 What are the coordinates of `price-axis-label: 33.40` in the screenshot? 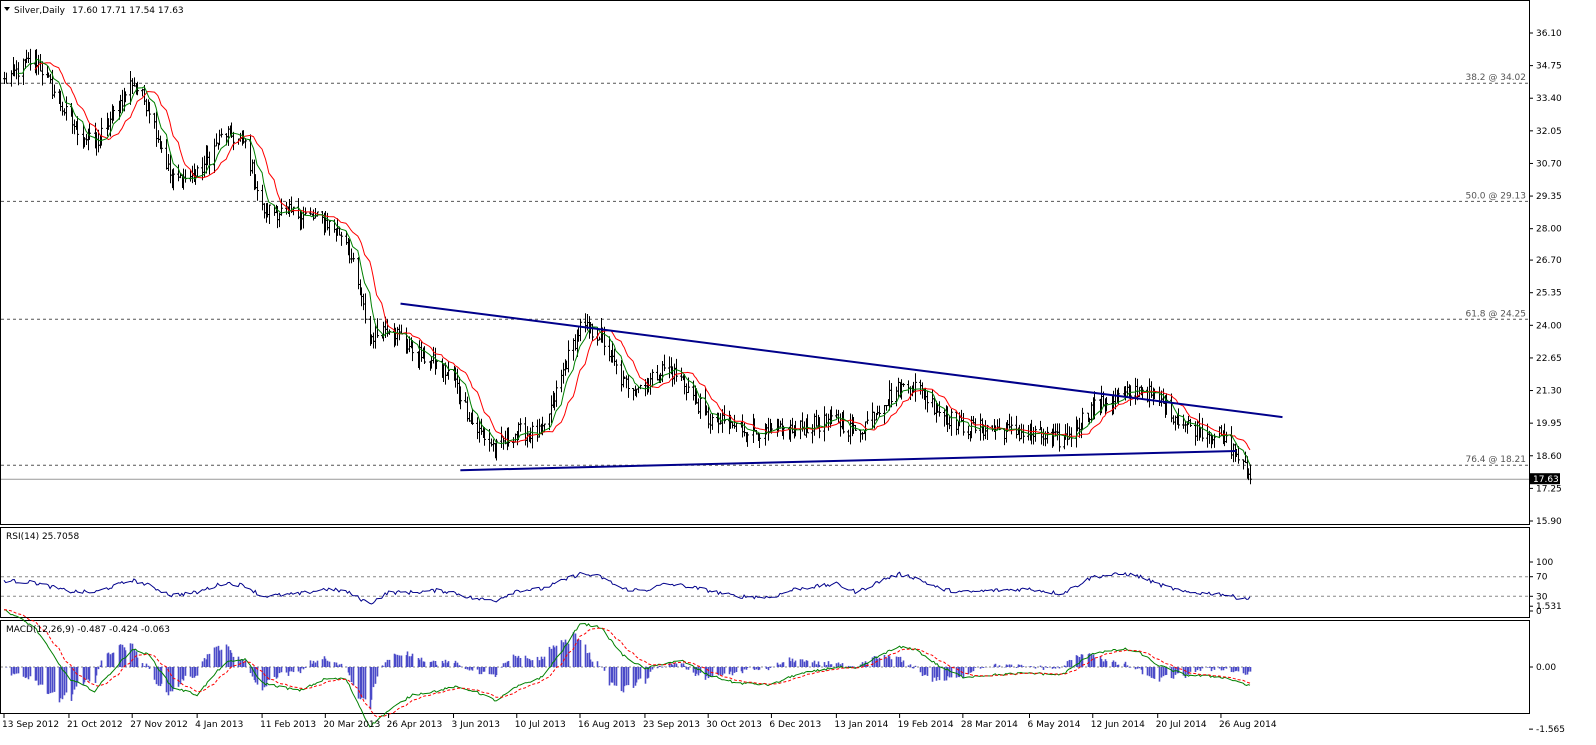 It's located at (1549, 99).